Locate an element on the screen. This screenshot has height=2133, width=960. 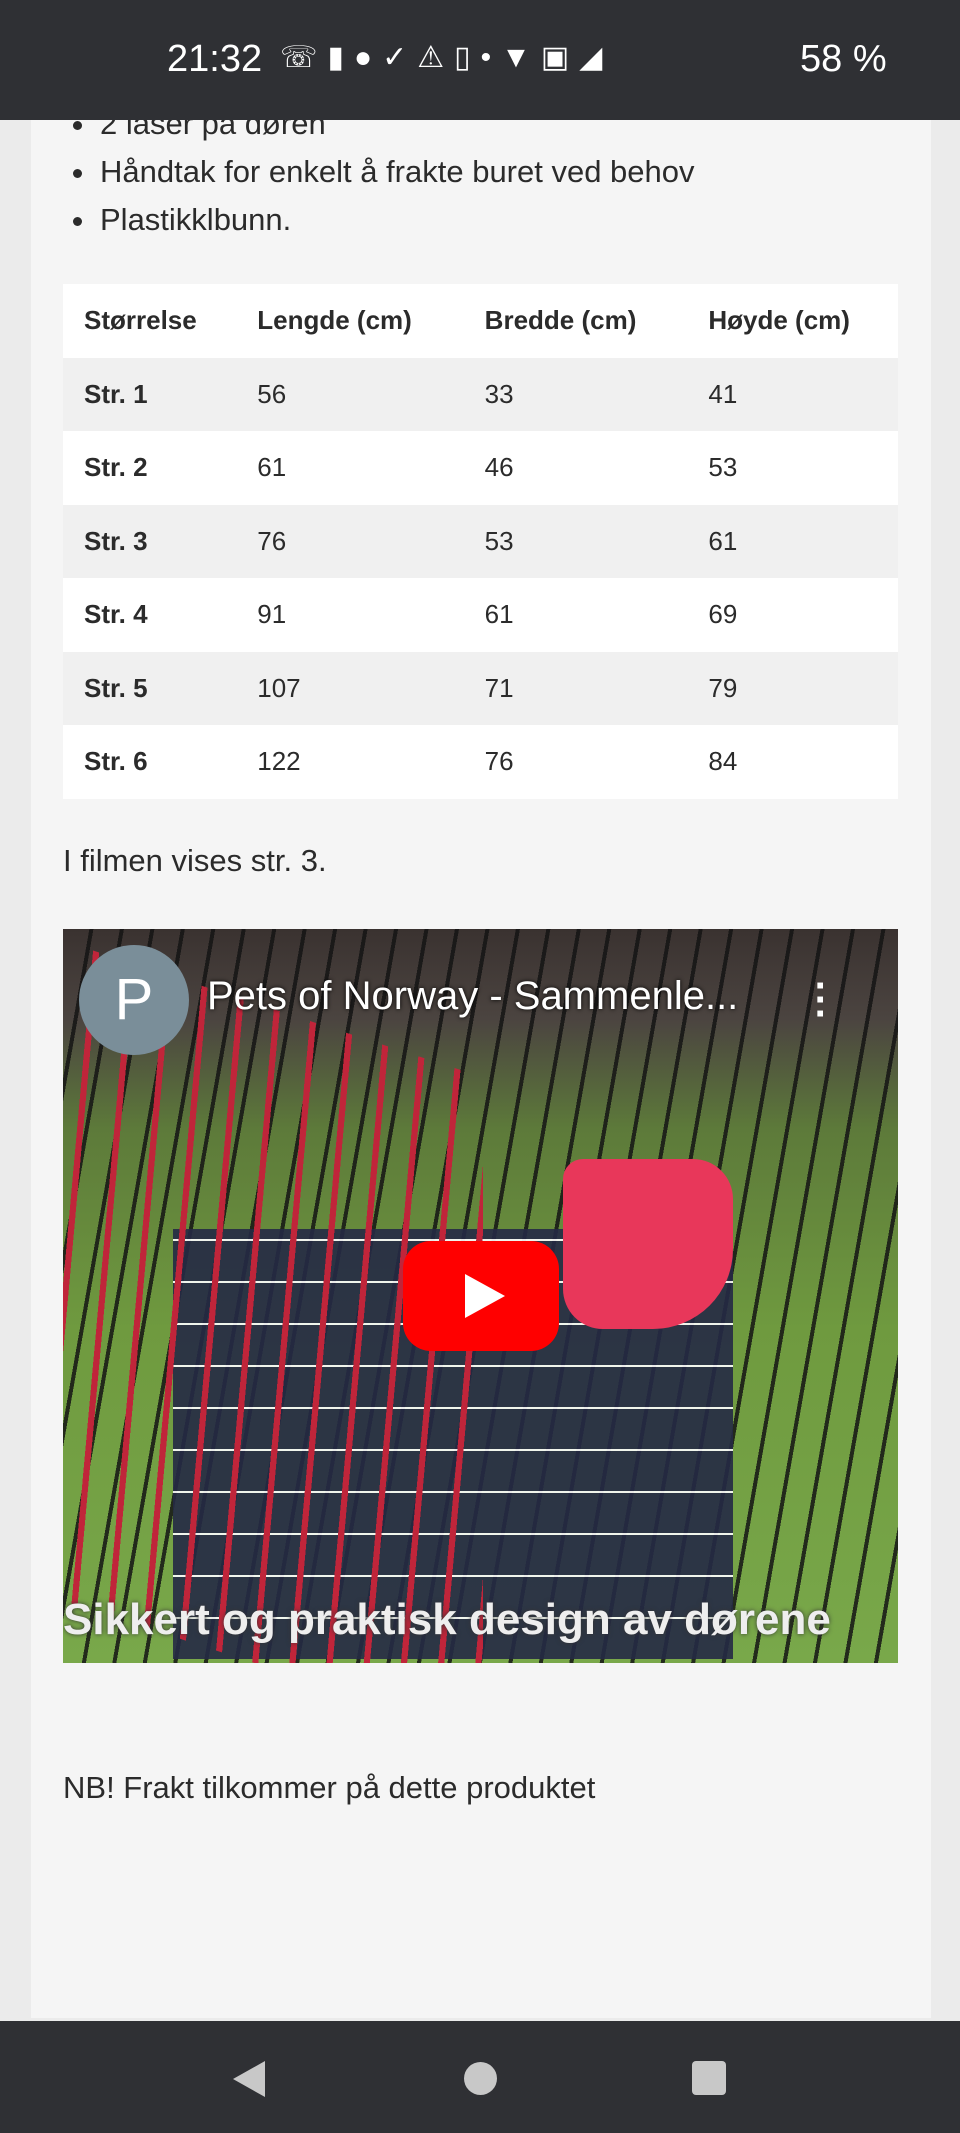
table-cell: 84 is located at coordinates (723, 761).